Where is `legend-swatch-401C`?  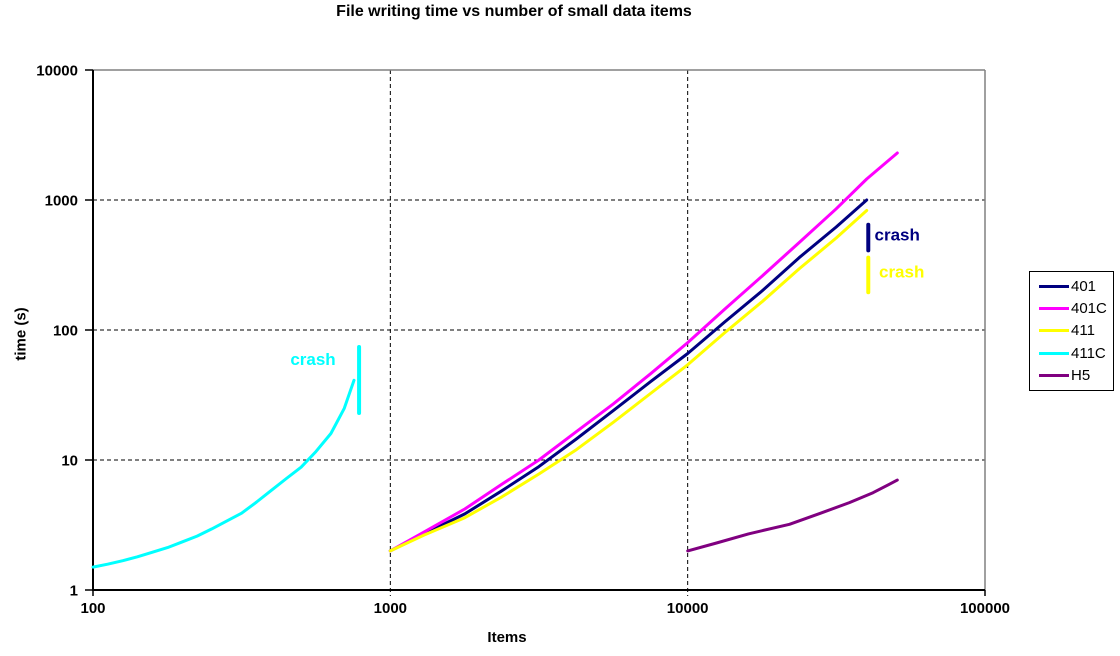 legend-swatch-401C is located at coordinates (1054, 309).